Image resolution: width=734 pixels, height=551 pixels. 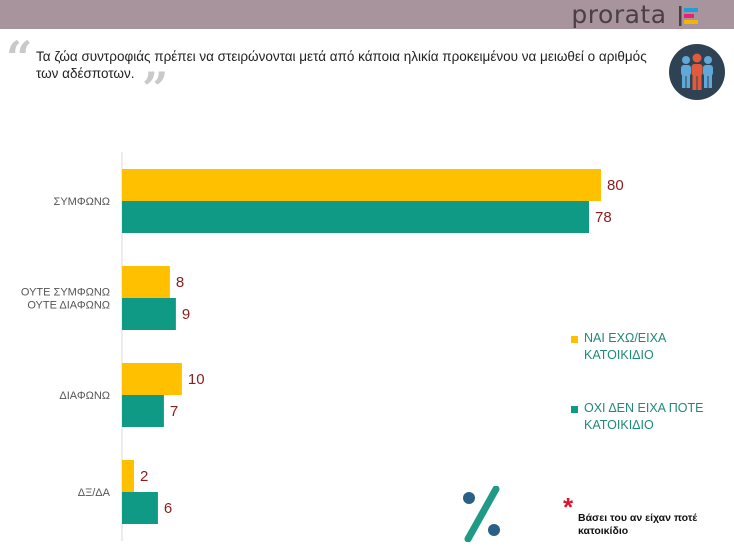 What do you see at coordinates (174, 411) in the screenshot?
I see `value-label: 7` at bounding box center [174, 411].